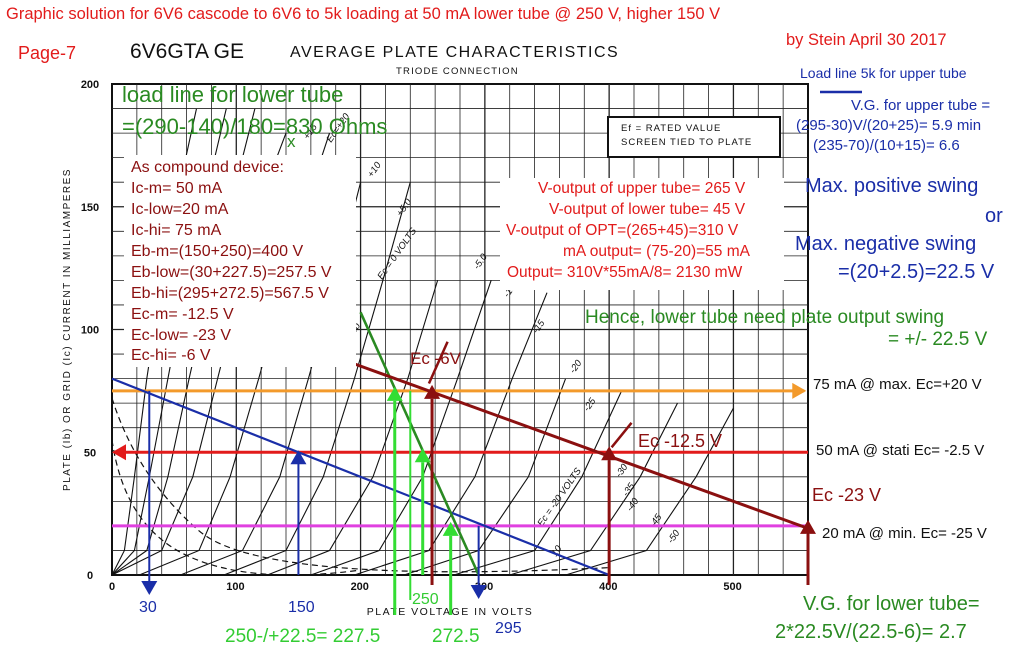 The width and height of the screenshot is (1024, 651). What do you see at coordinates (298, 457) in the screenshot?
I see `arrow-head-150v` at bounding box center [298, 457].